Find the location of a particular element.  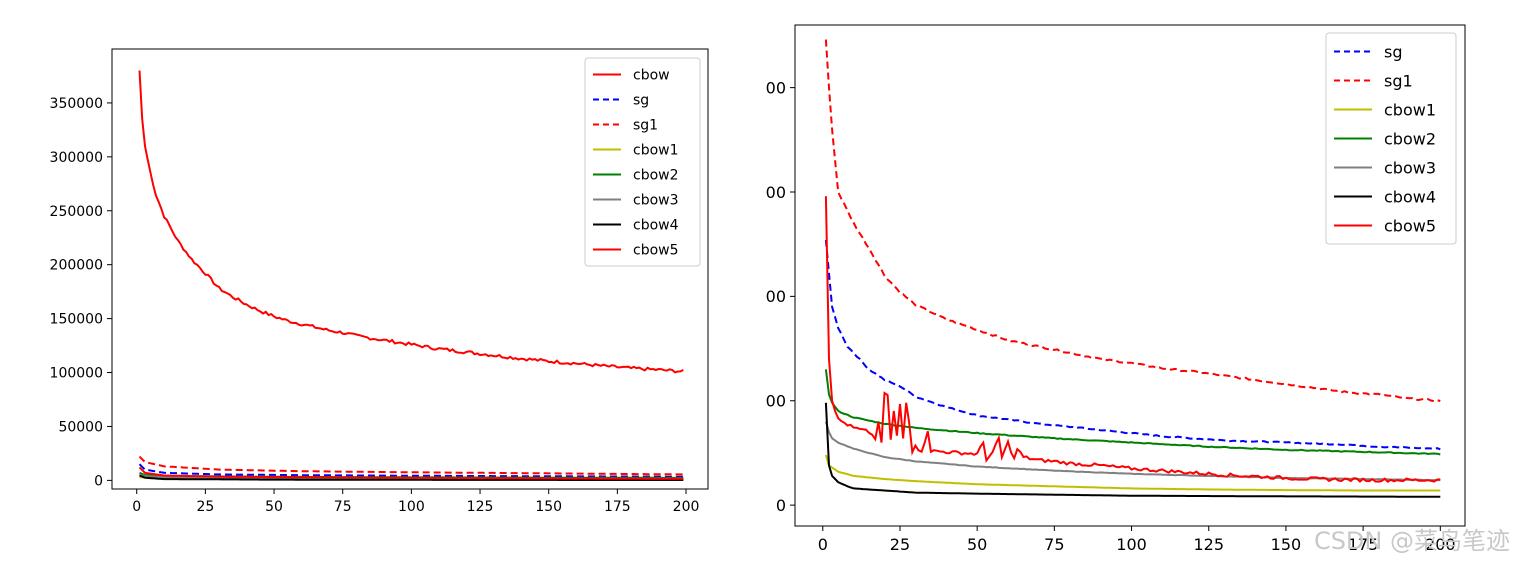

series-line-sg is located at coordinates (411, 470).